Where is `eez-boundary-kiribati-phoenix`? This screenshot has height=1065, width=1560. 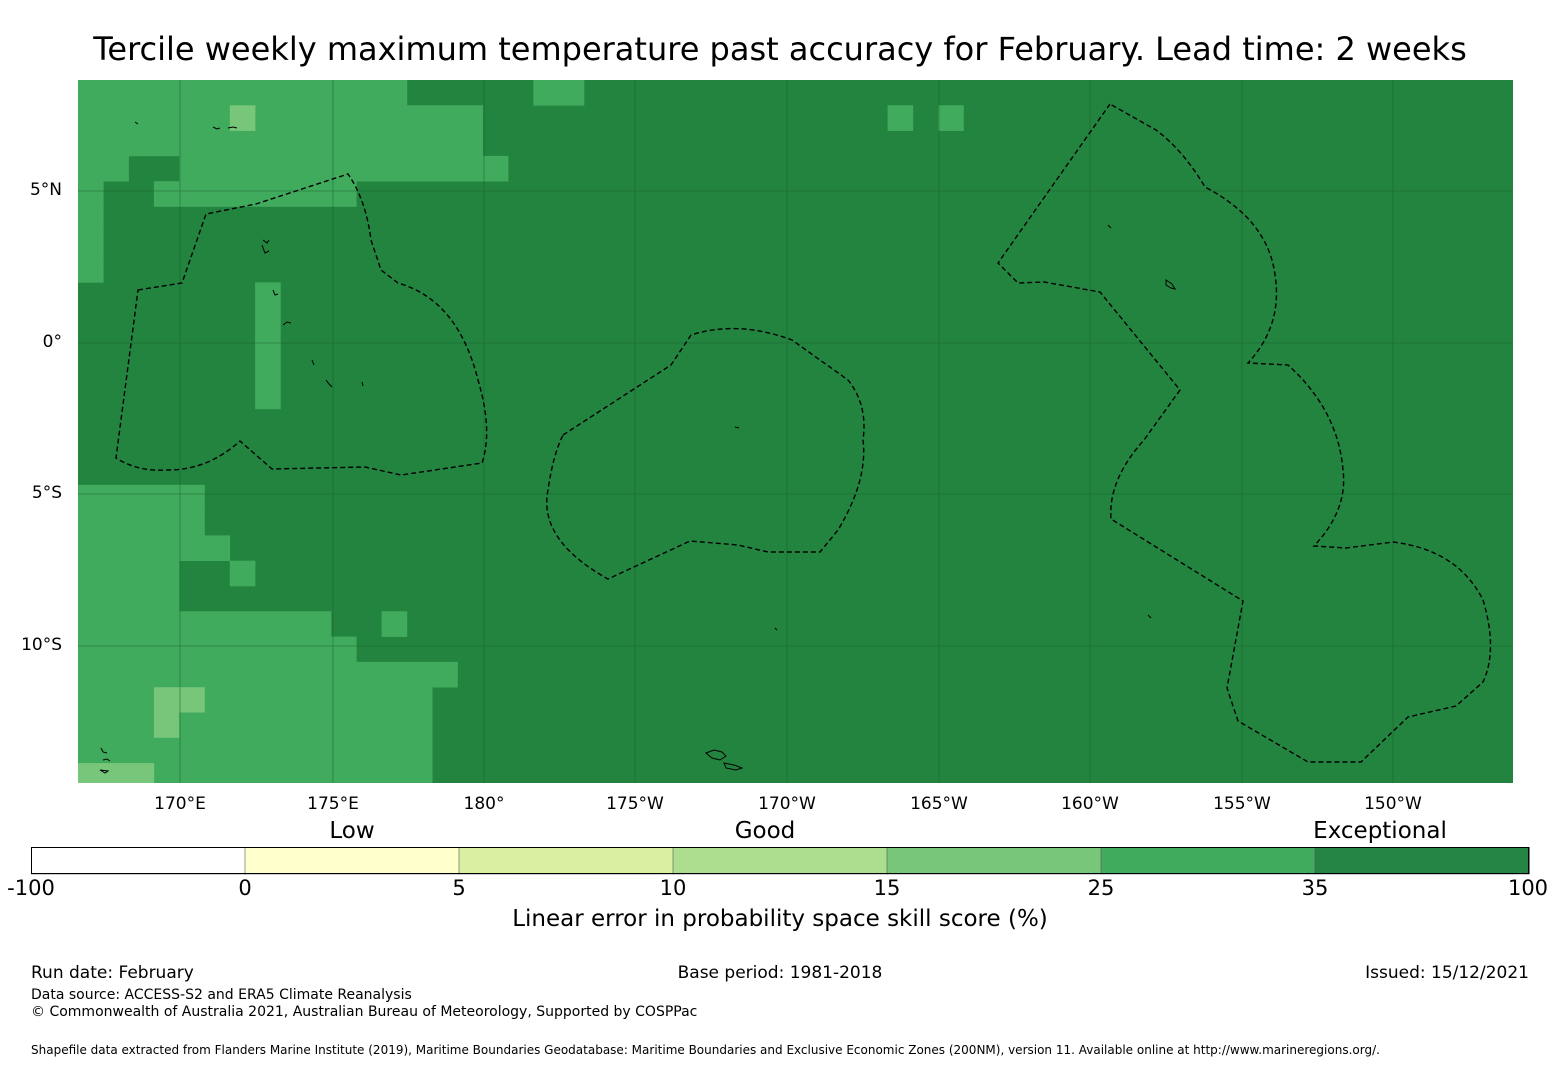
eez-boundary-kiribati-phoenix is located at coordinates (705, 453).